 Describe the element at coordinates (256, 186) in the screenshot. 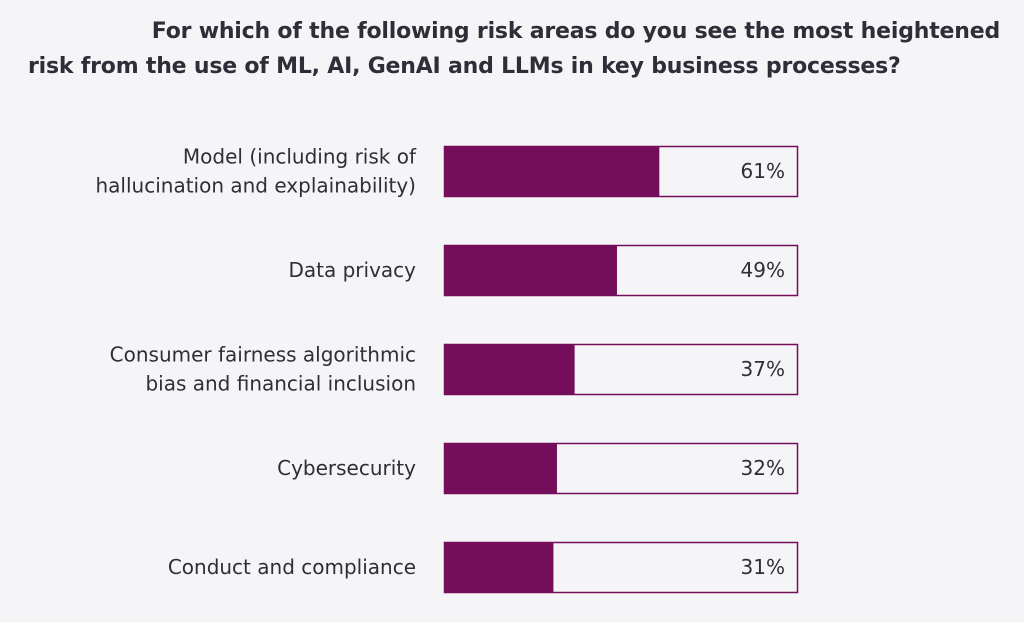

I see `category-label: hallucination and explainability)` at that location.